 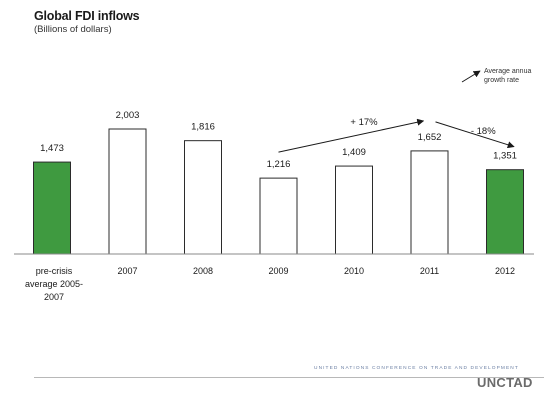 I want to click on value-label: 1,816, so click(x=203, y=127).